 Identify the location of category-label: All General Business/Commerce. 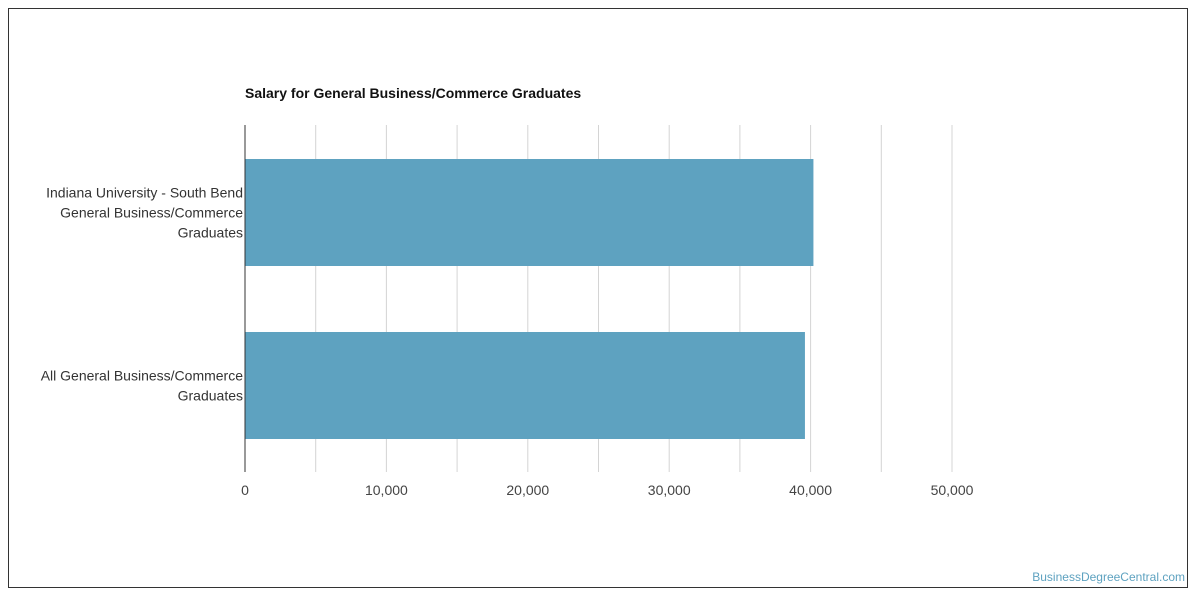
(142, 376).